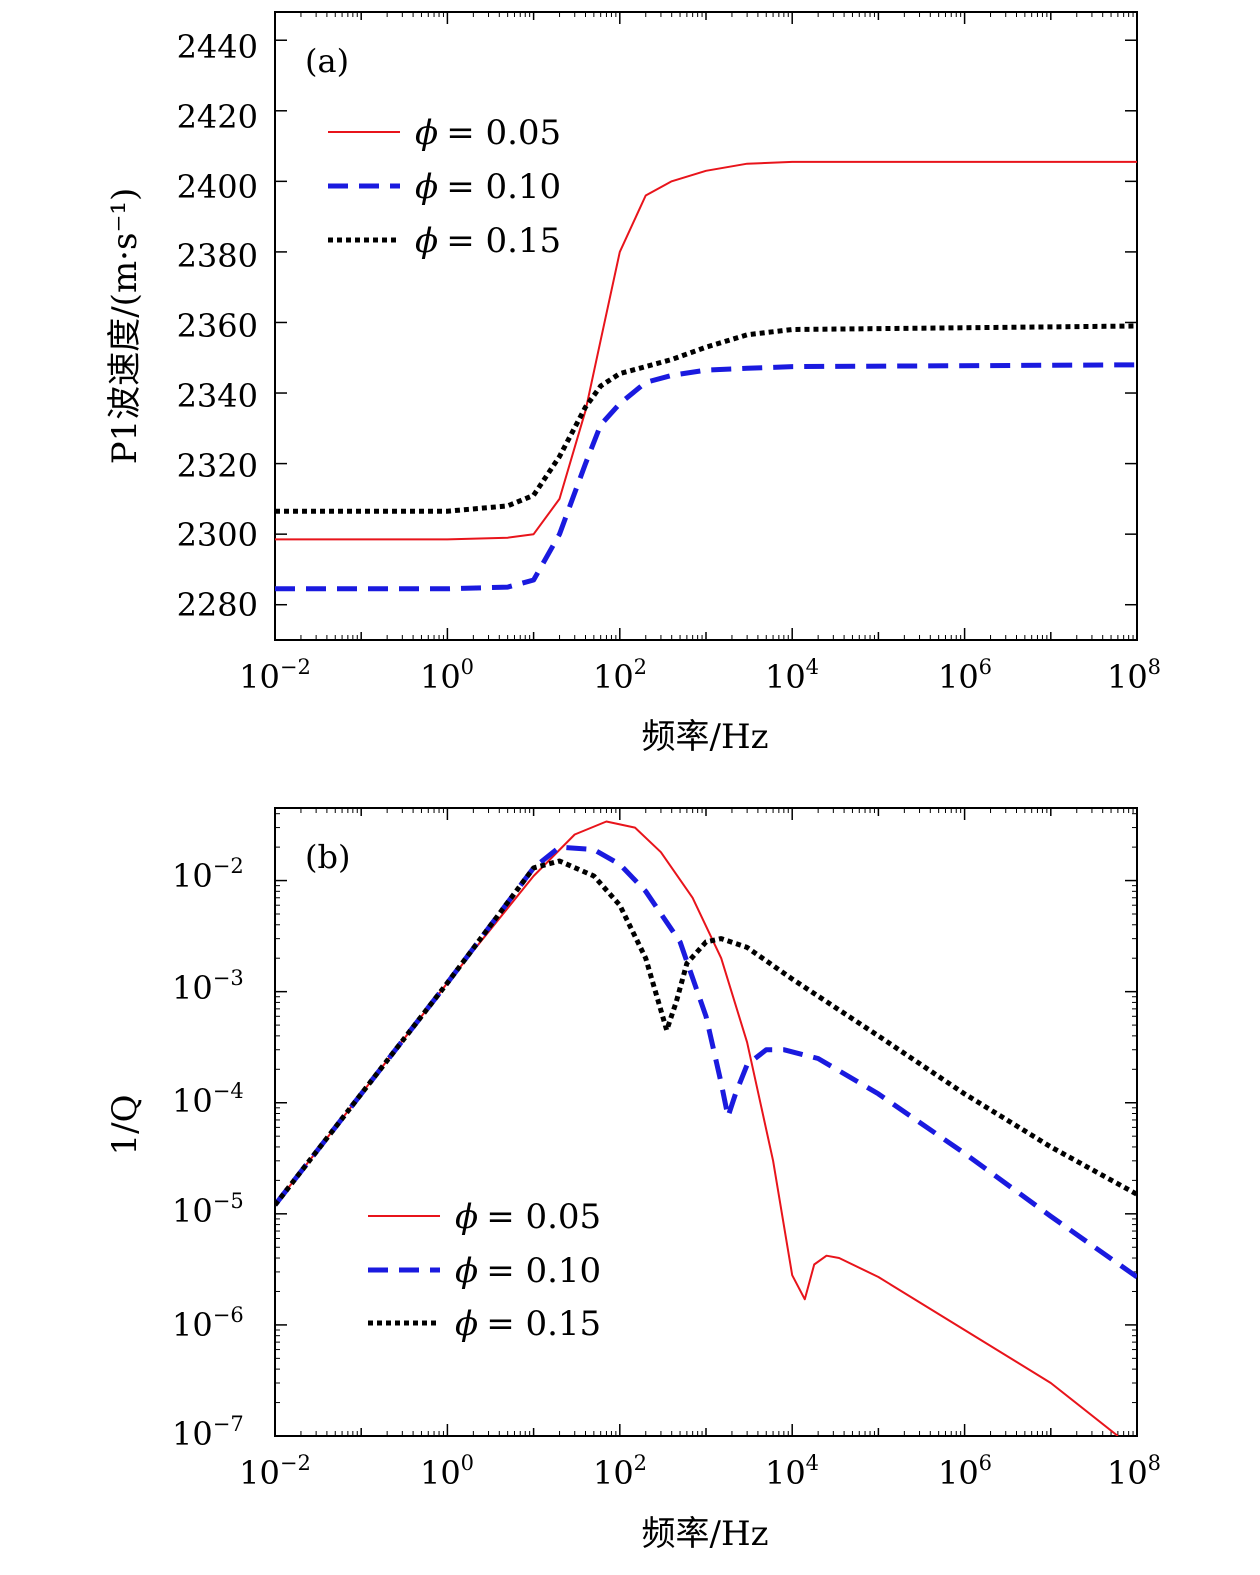  I want to click on panel-b-xtick-label: 10⁶, so click(965, 1471).